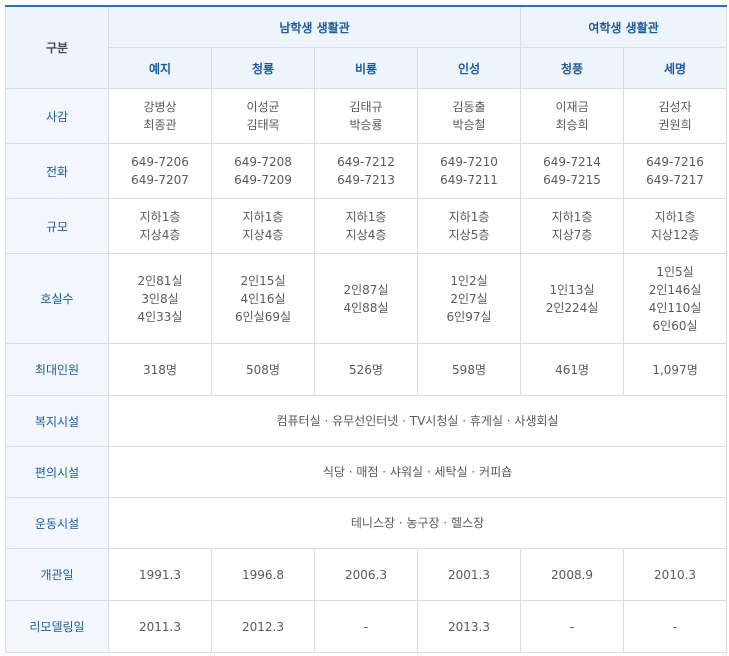  Describe the element at coordinates (469, 626) in the screenshot. I see `remodeled-cell: 2013.3` at that location.